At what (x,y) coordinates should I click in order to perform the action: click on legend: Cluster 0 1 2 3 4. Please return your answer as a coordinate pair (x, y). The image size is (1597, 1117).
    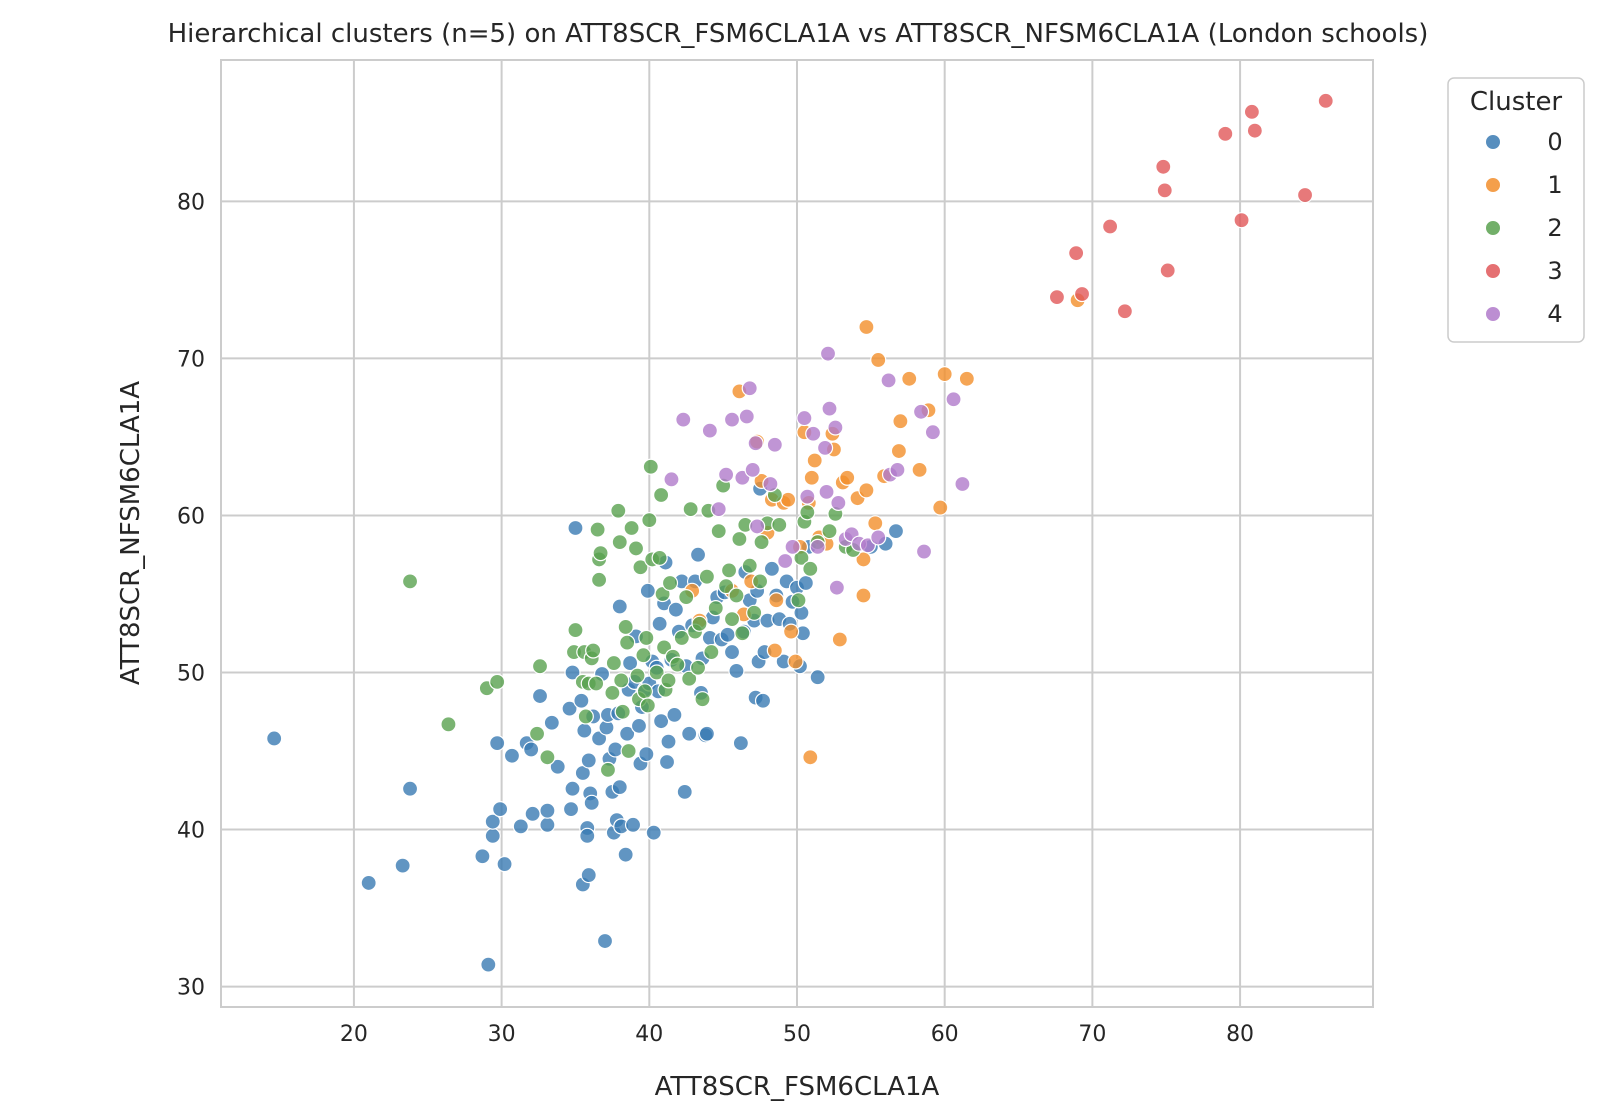
    Looking at the image, I should click on (1516, 210).